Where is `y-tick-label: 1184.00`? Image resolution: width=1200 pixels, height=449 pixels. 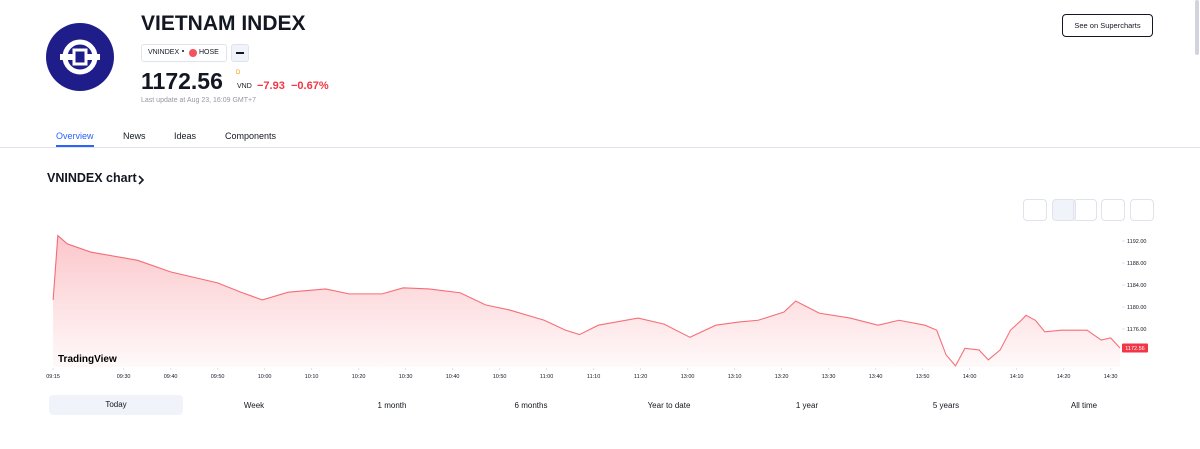
y-tick-label: 1184.00 is located at coordinates (1136, 286).